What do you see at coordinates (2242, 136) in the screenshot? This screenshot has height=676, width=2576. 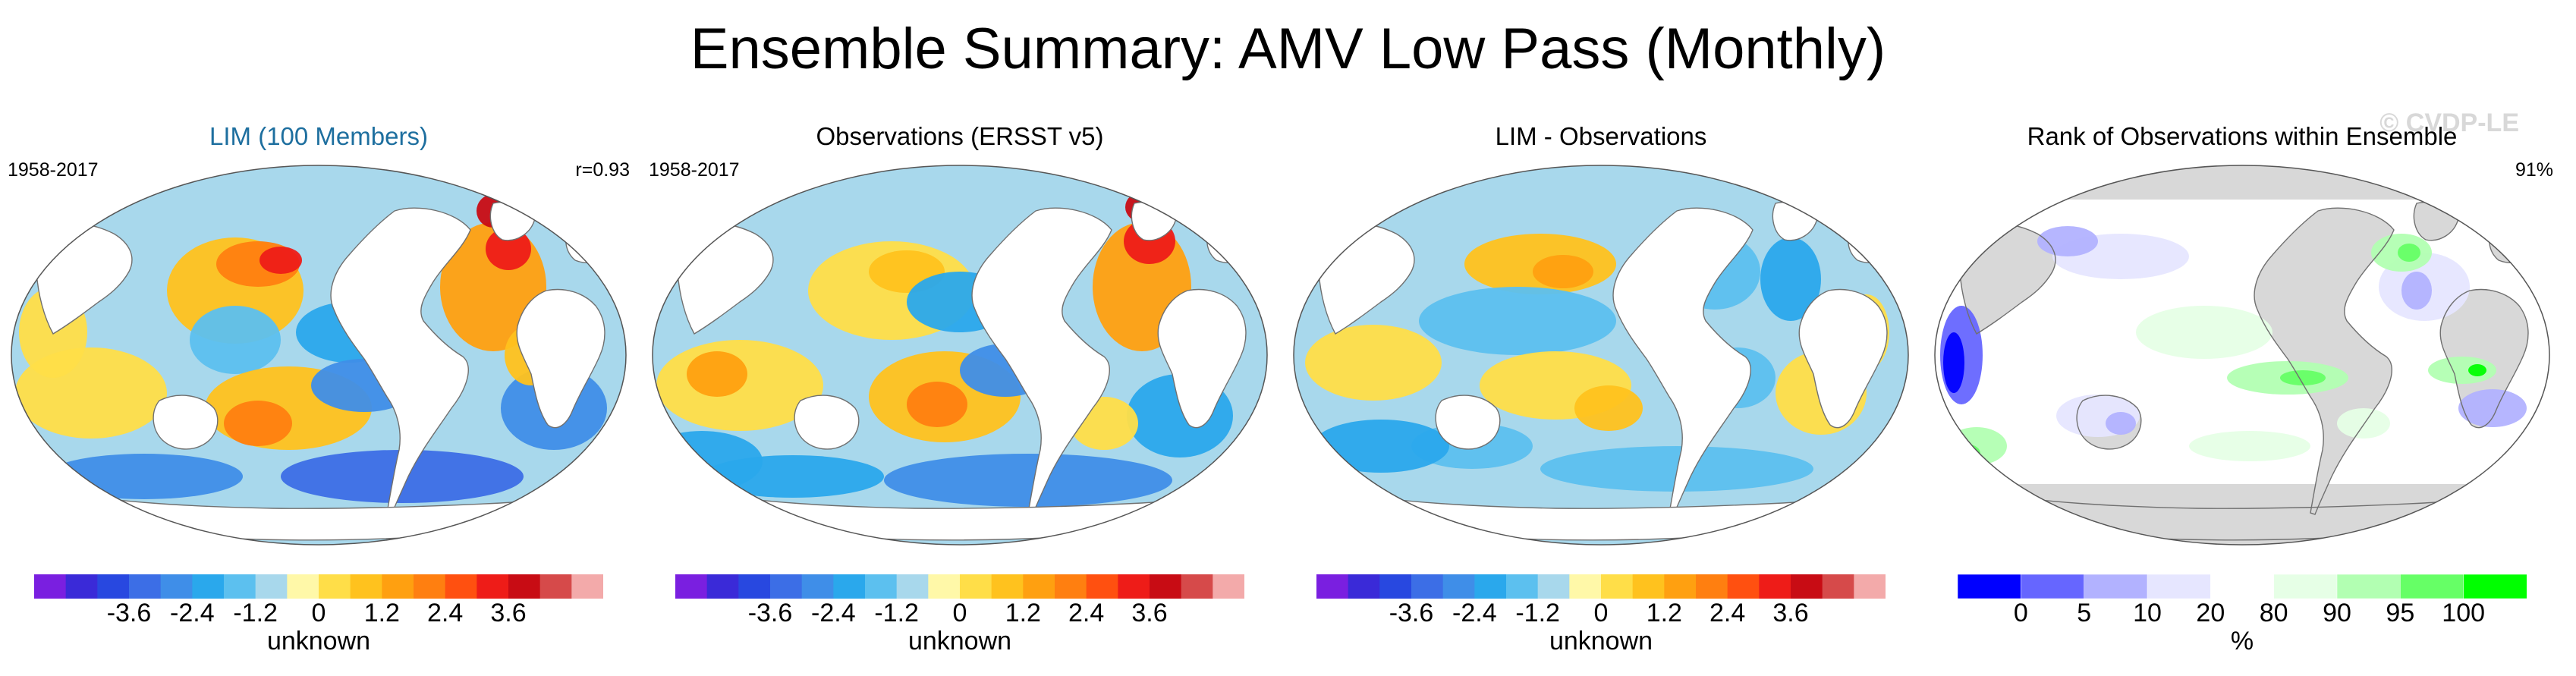 I see `panel-title: Rank of Observations within Ensemble` at bounding box center [2242, 136].